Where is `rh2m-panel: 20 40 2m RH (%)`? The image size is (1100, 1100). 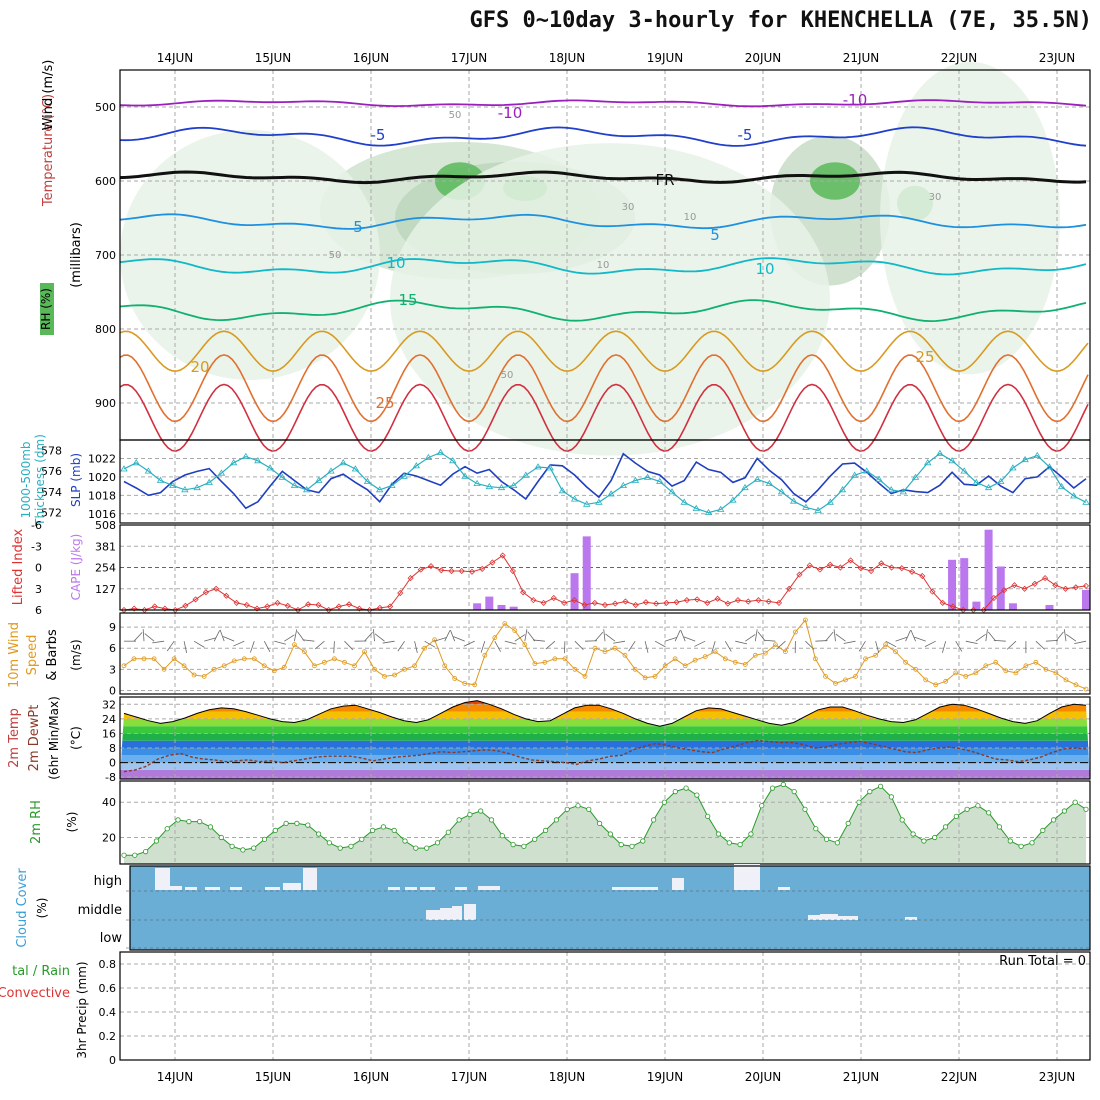
rh2m-panel: 20 40 2m RH (%) is located at coordinates (560, 822).